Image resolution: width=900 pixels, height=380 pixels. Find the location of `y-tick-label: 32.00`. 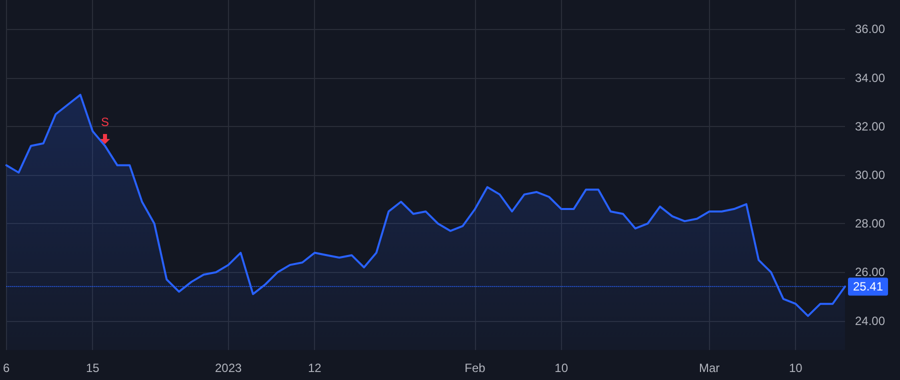

y-tick-label: 32.00 is located at coordinates (870, 126).